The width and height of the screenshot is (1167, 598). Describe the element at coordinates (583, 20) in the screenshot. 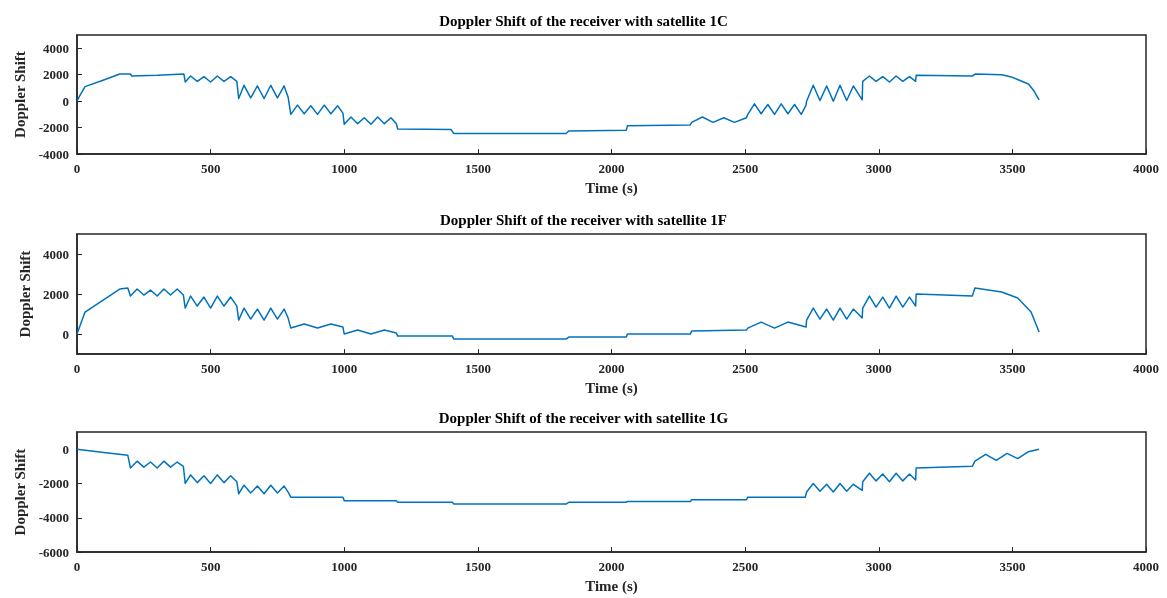

I see `chart-title: Doppler Shift of the receiver with satellite 1C` at that location.